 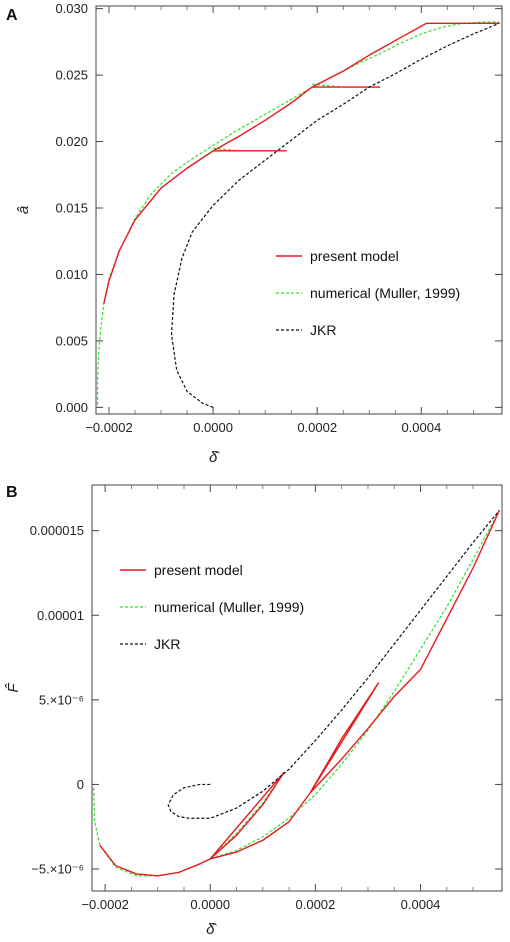 I want to click on panel-b-y-tick-label: 0.00001, so click(x=60, y=615).